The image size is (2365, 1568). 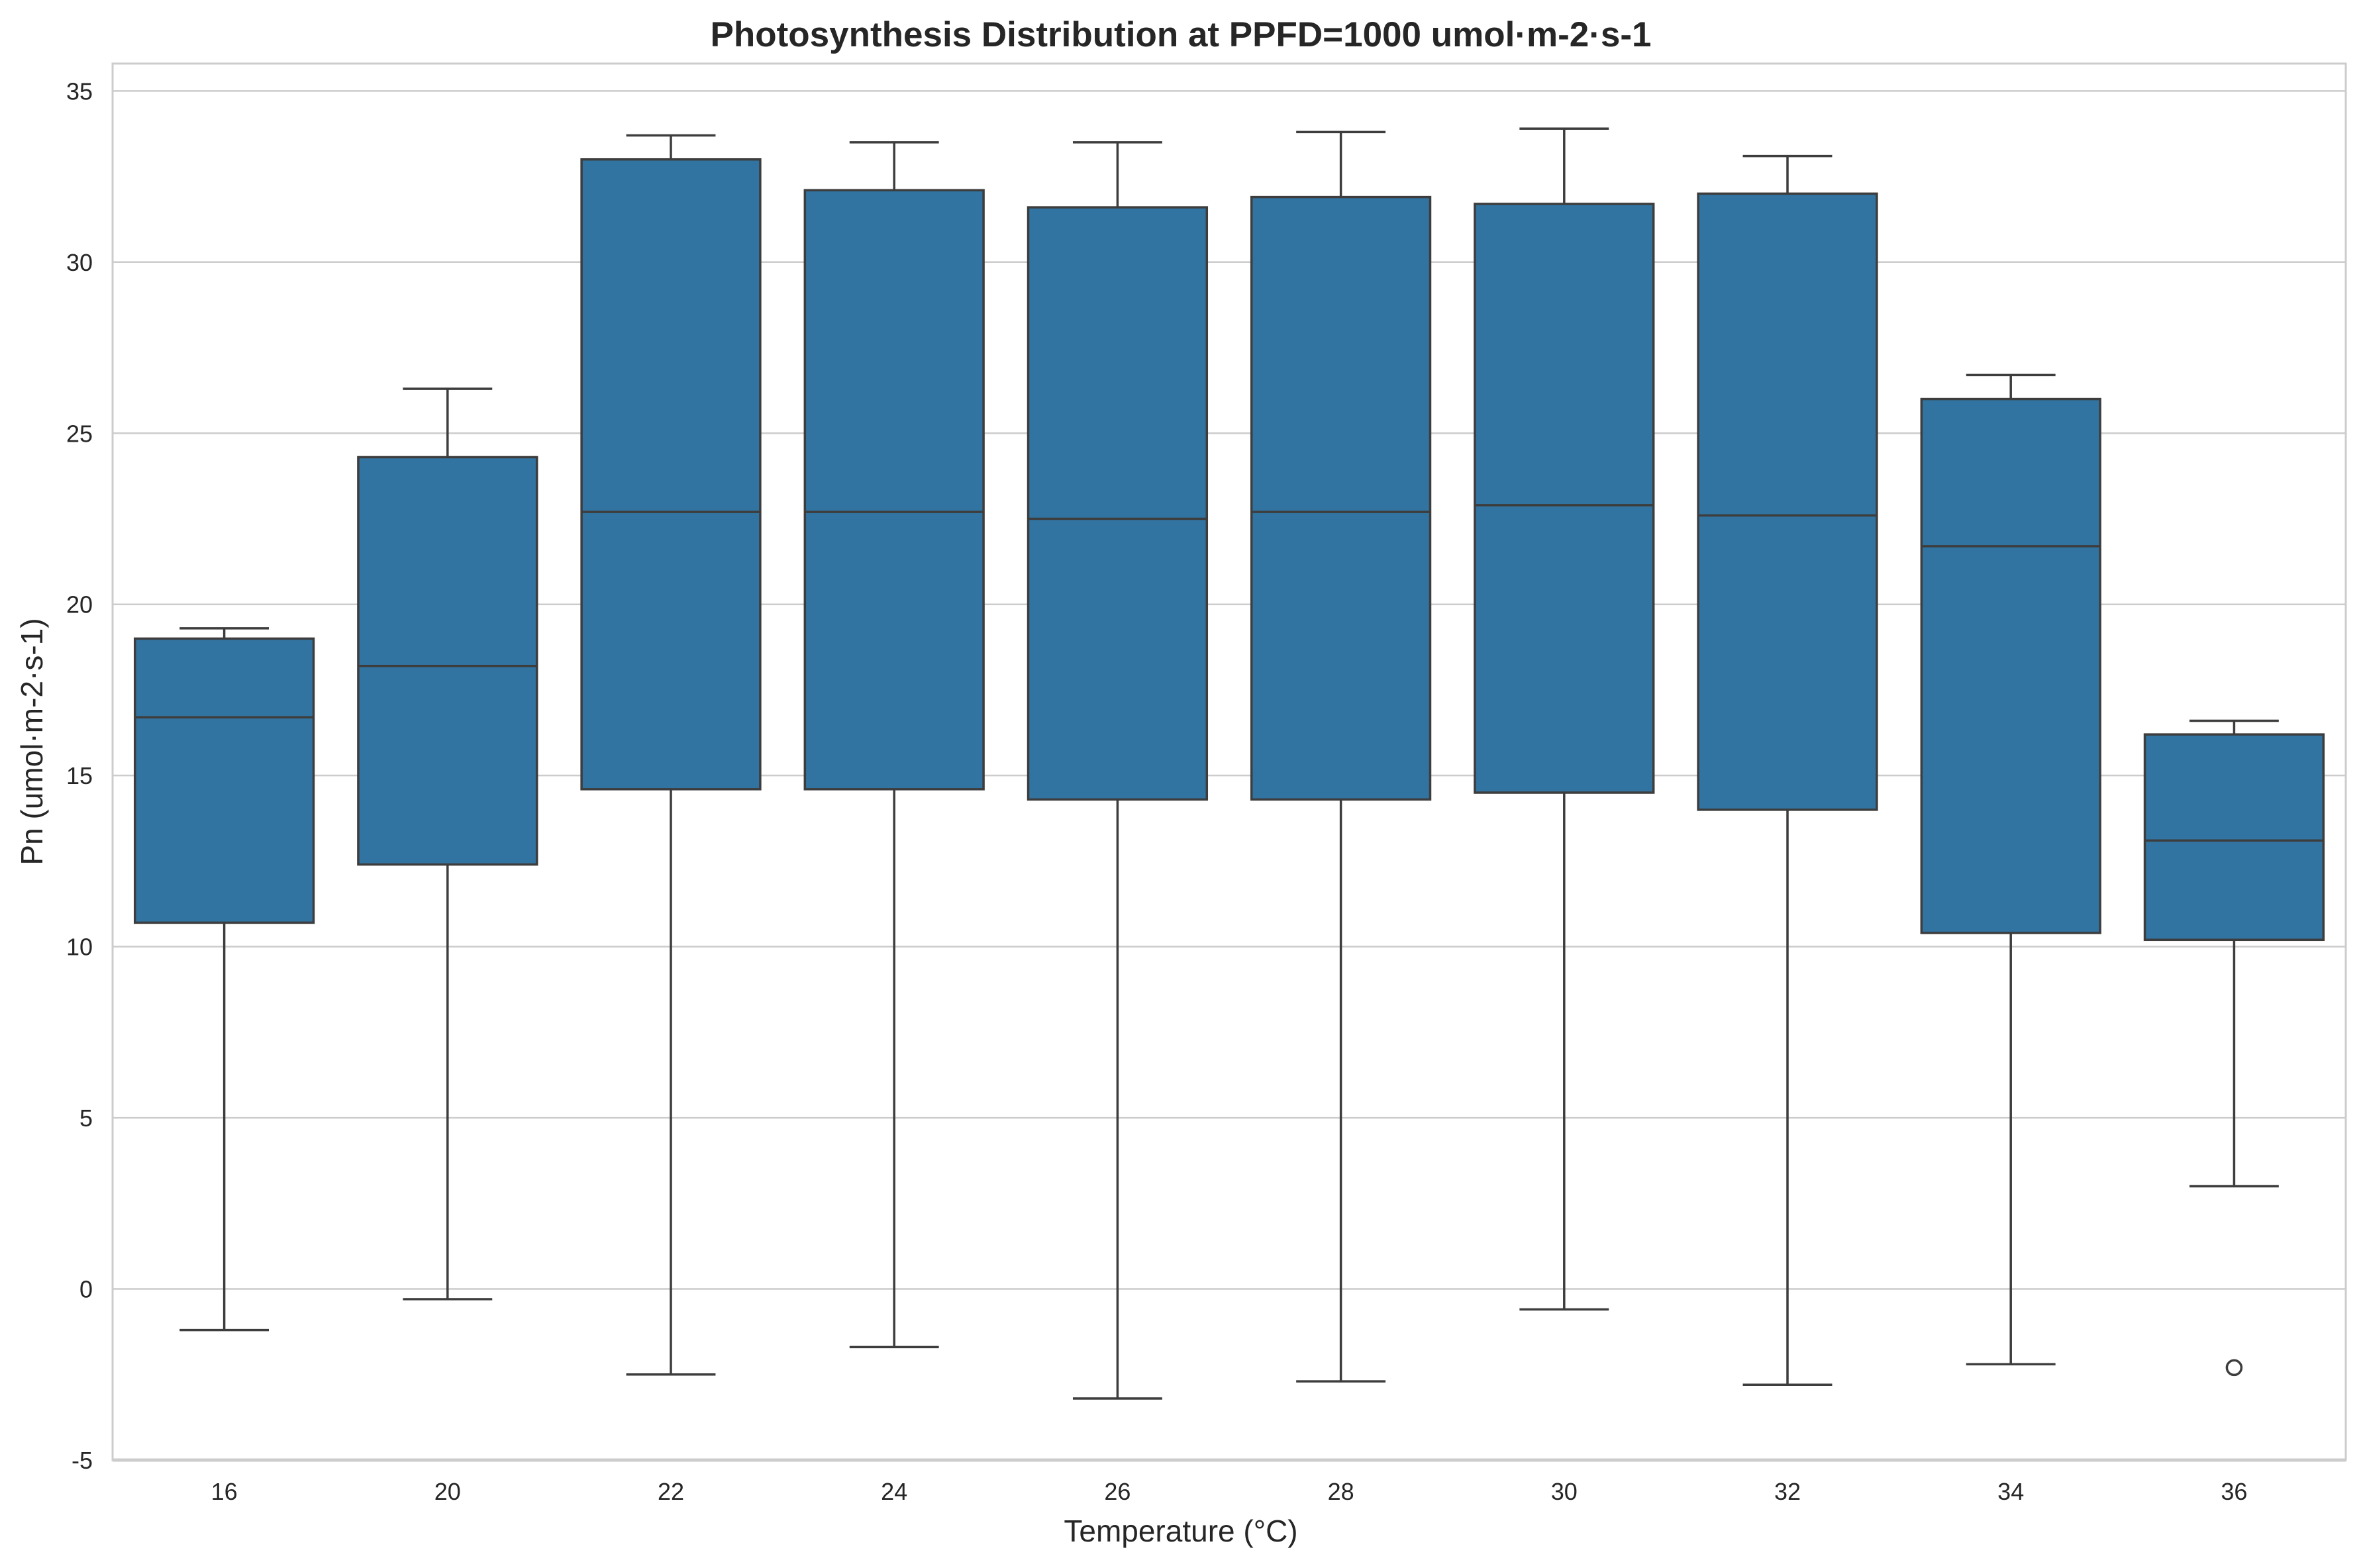 I want to click on x-tick-label: 16, so click(x=224, y=1491).